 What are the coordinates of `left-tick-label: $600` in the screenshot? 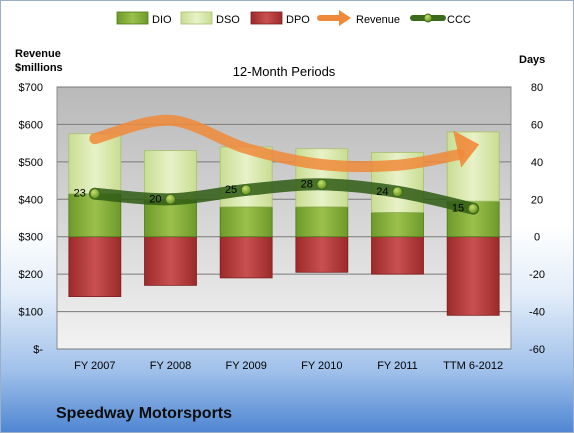 It's located at (31, 125).